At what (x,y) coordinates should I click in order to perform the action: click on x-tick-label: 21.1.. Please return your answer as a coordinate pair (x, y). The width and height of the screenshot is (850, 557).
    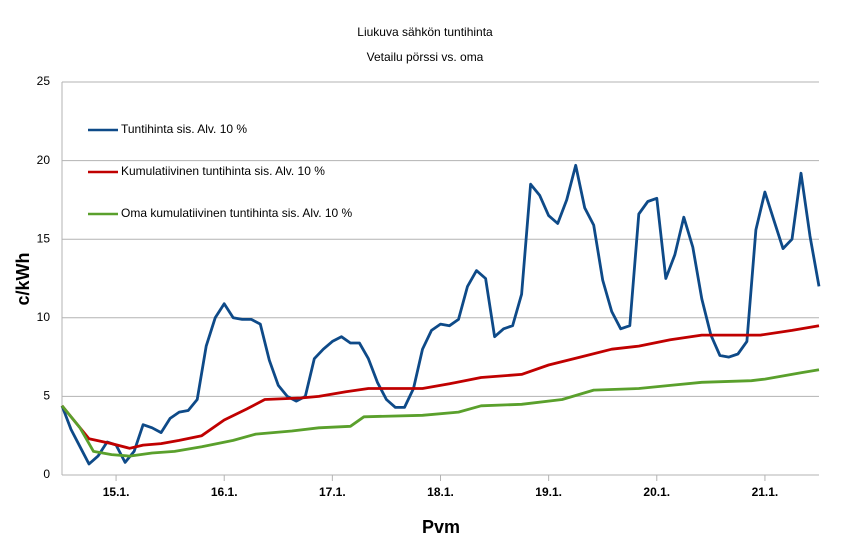
    Looking at the image, I should click on (765, 492).